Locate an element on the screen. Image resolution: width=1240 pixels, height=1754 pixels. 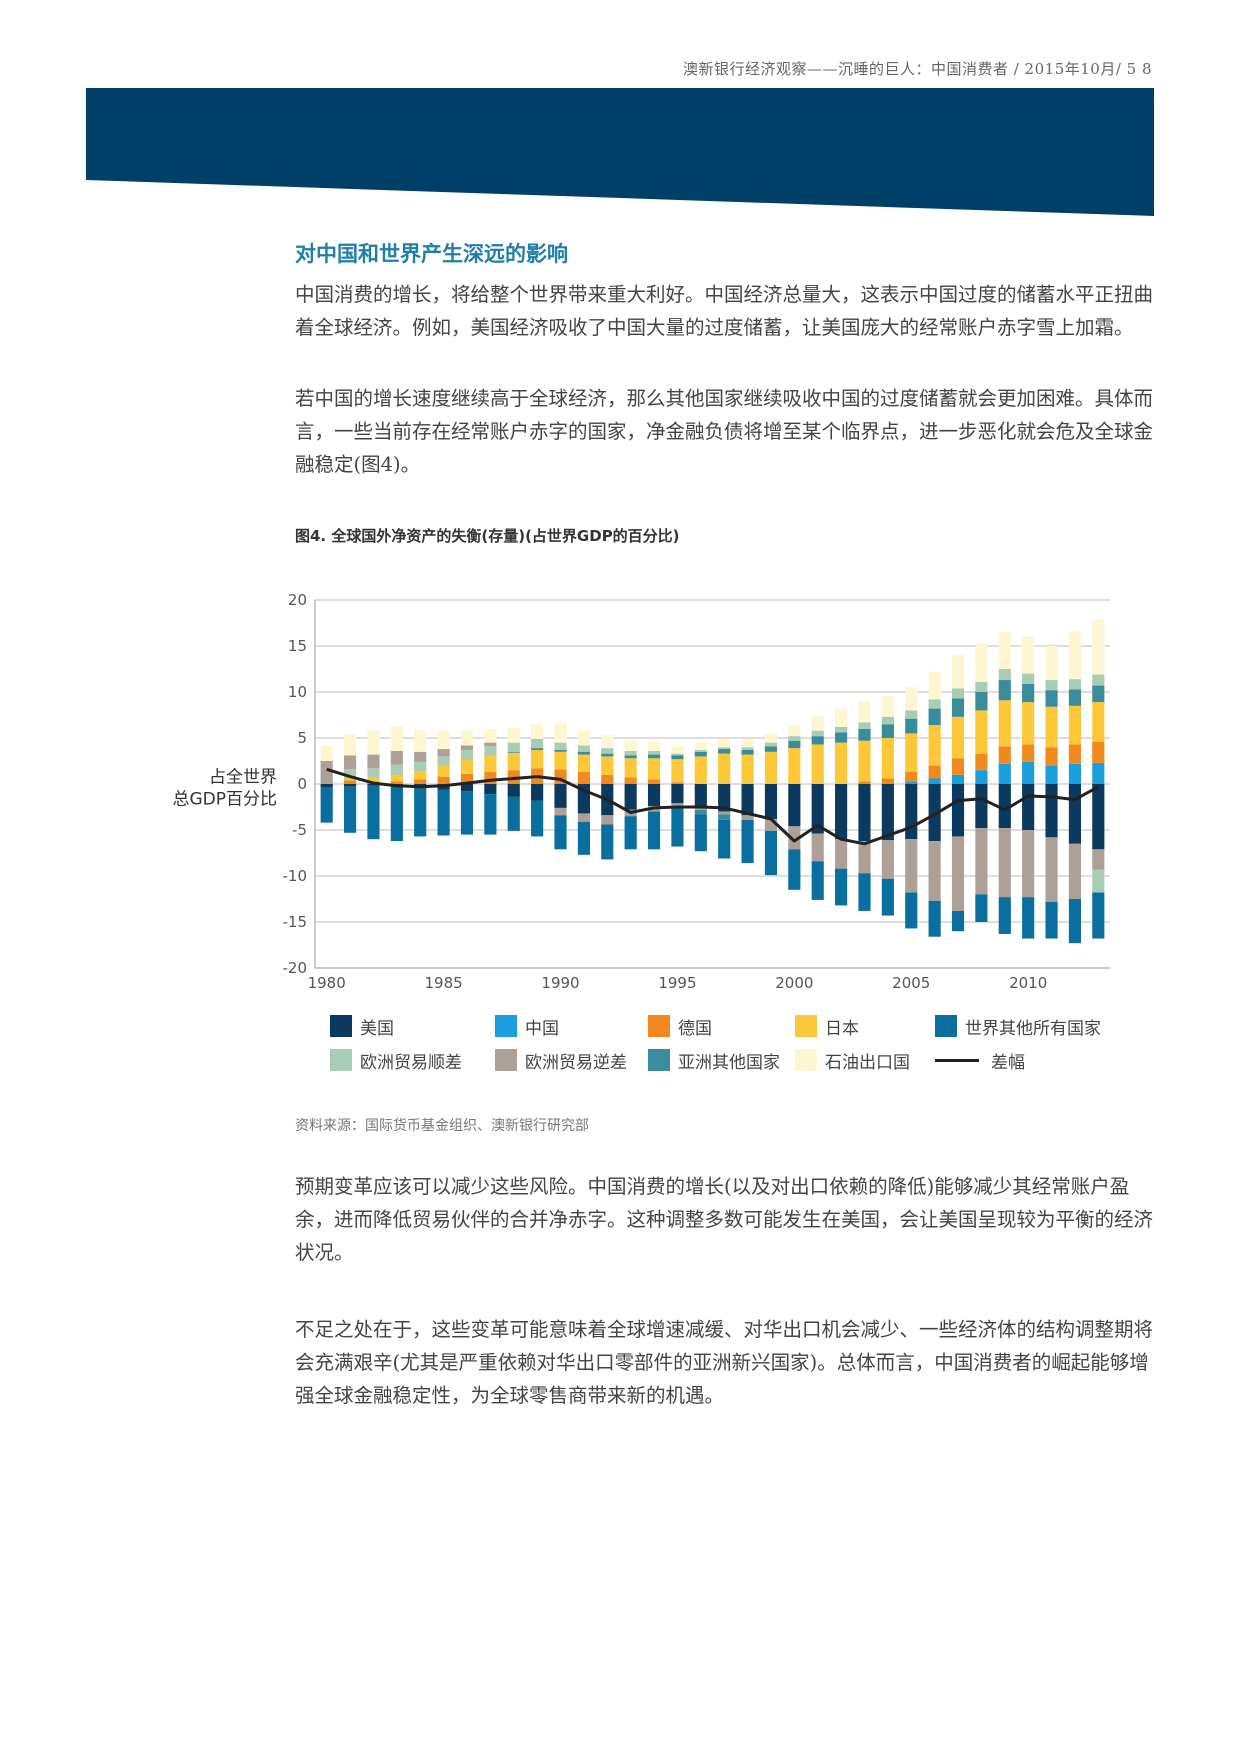
bar-rest_of_world-1999 is located at coordinates (771, 853).